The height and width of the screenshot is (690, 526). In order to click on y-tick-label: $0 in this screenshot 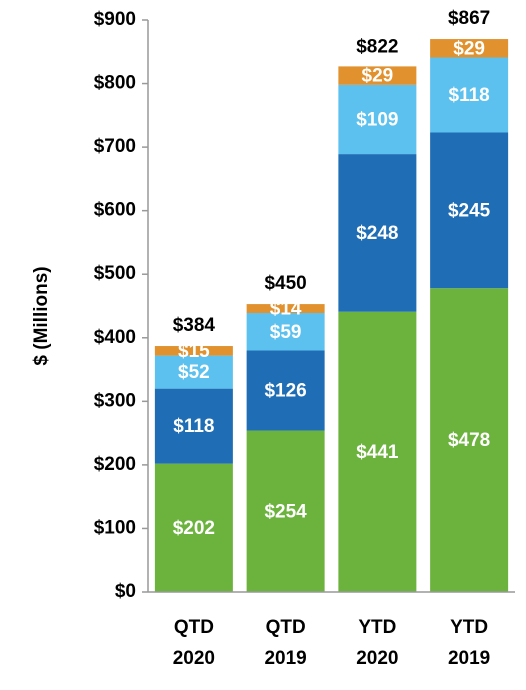, I will do `click(125, 591)`.